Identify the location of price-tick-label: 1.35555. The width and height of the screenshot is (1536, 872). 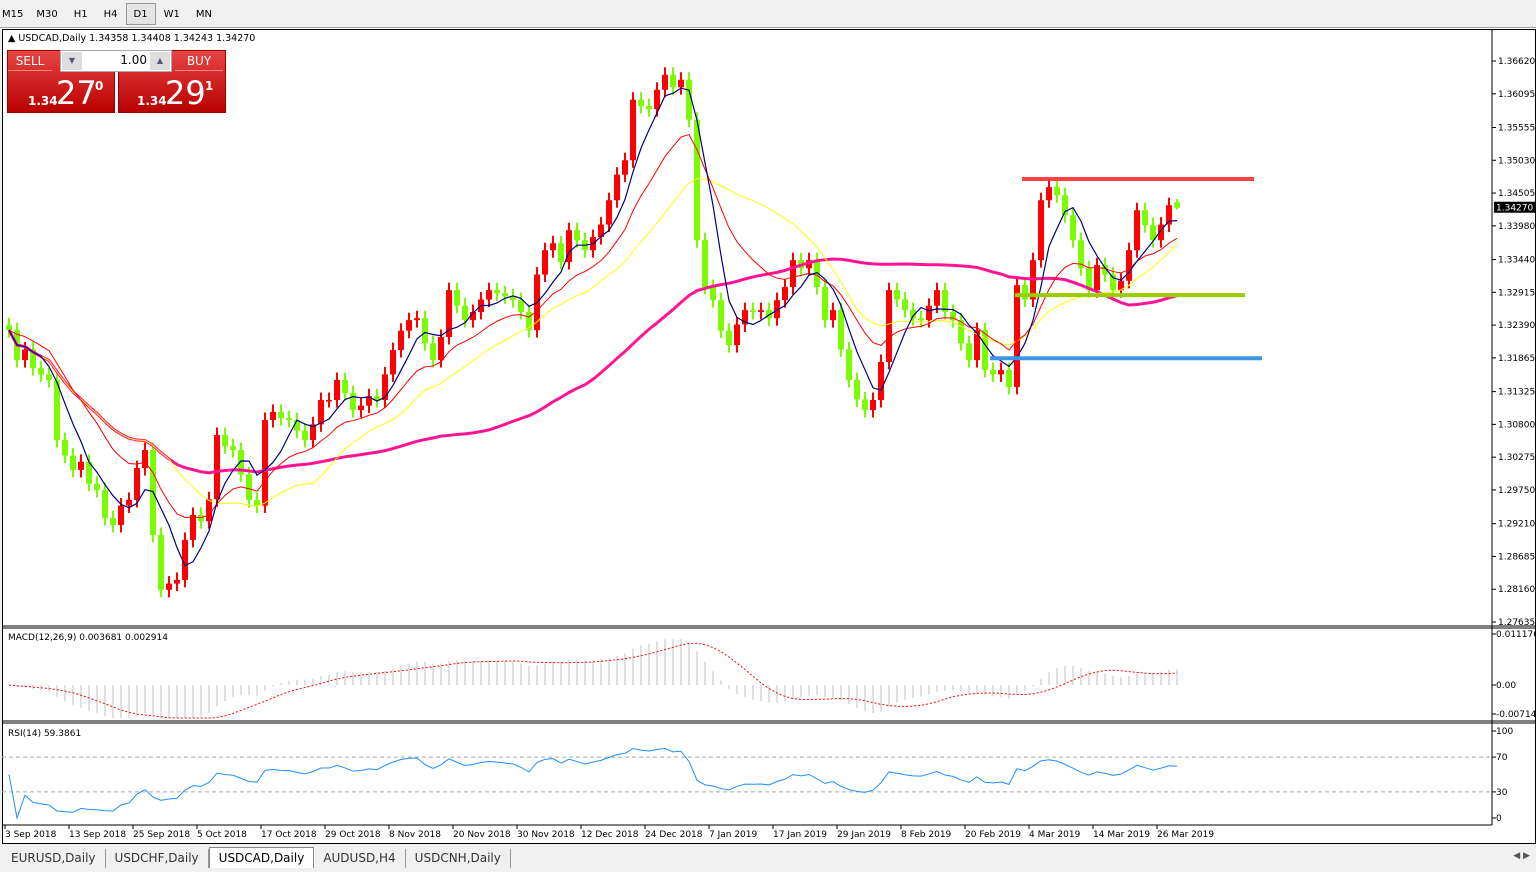
(1516, 128).